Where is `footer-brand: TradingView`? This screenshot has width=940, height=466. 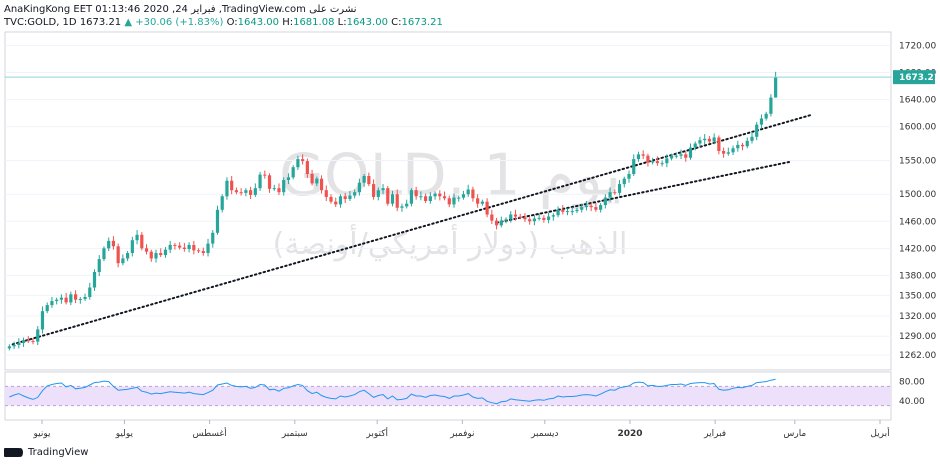
footer-brand: TradingView is located at coordinates (46, 452).